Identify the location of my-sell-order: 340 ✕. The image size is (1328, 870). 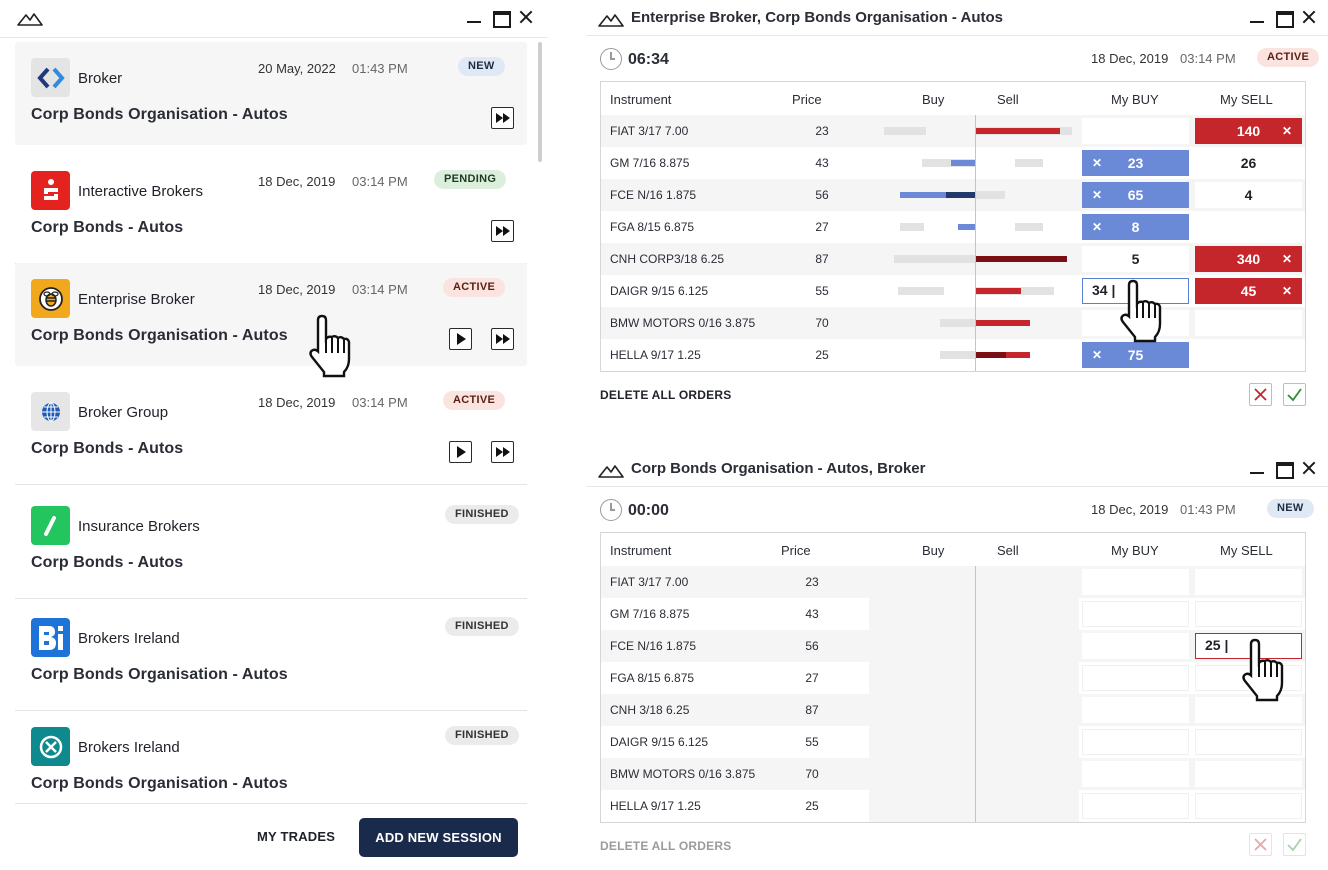
(1248, 259).